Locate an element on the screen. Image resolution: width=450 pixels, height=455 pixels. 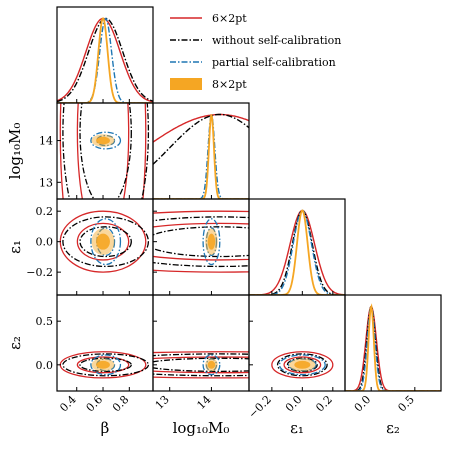
contour-8-2pt-log10M0-epsilon2-1sigma is located at coordinates (211, 364).